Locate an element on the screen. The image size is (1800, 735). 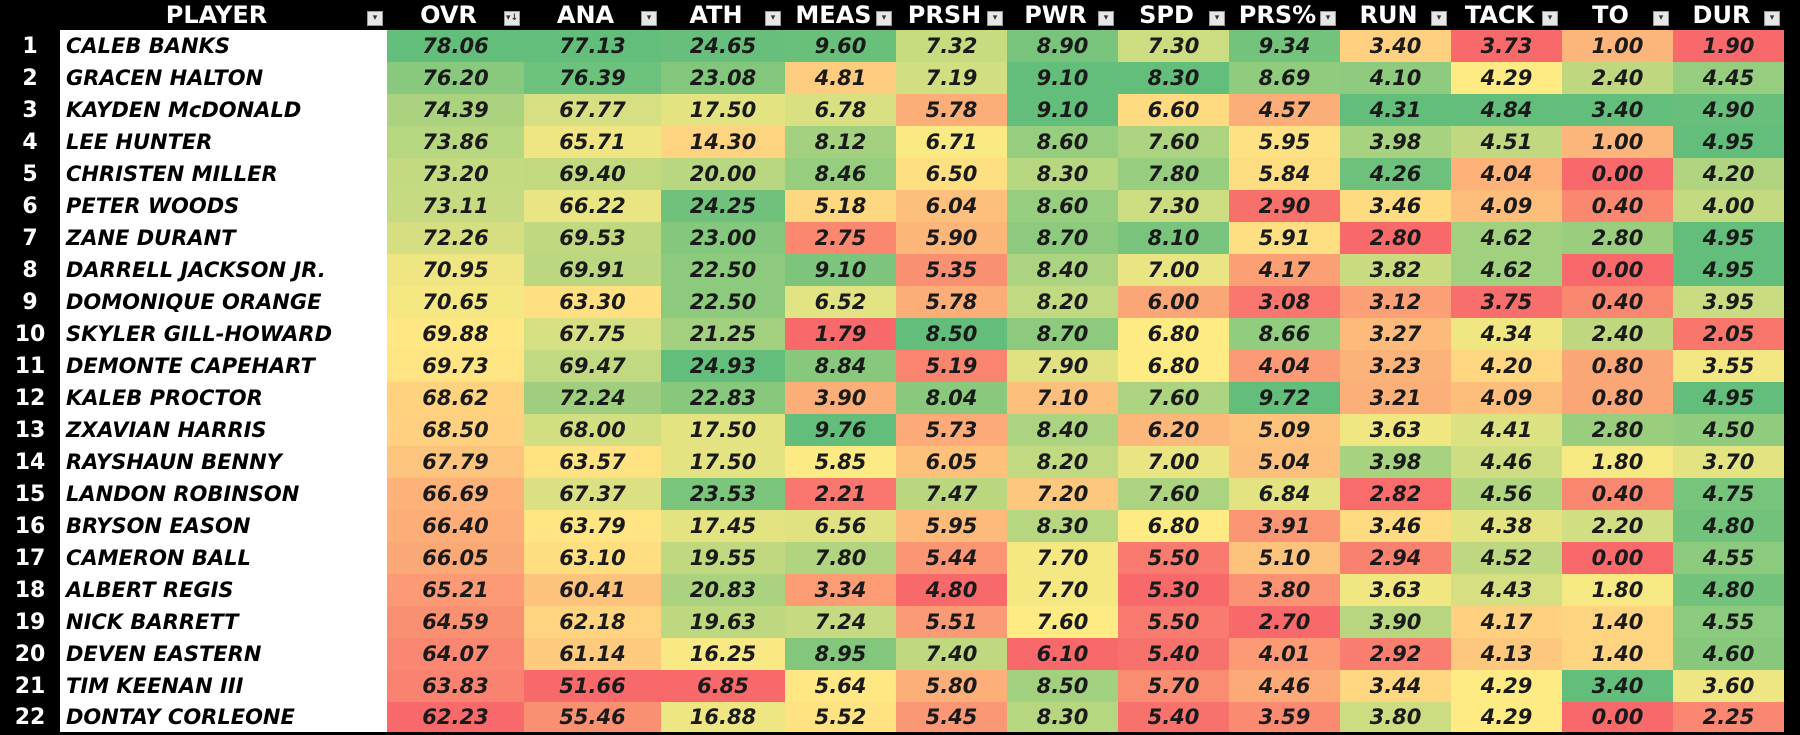
stat-cell-run: 3.98 is located at coordinates (1395, 142).